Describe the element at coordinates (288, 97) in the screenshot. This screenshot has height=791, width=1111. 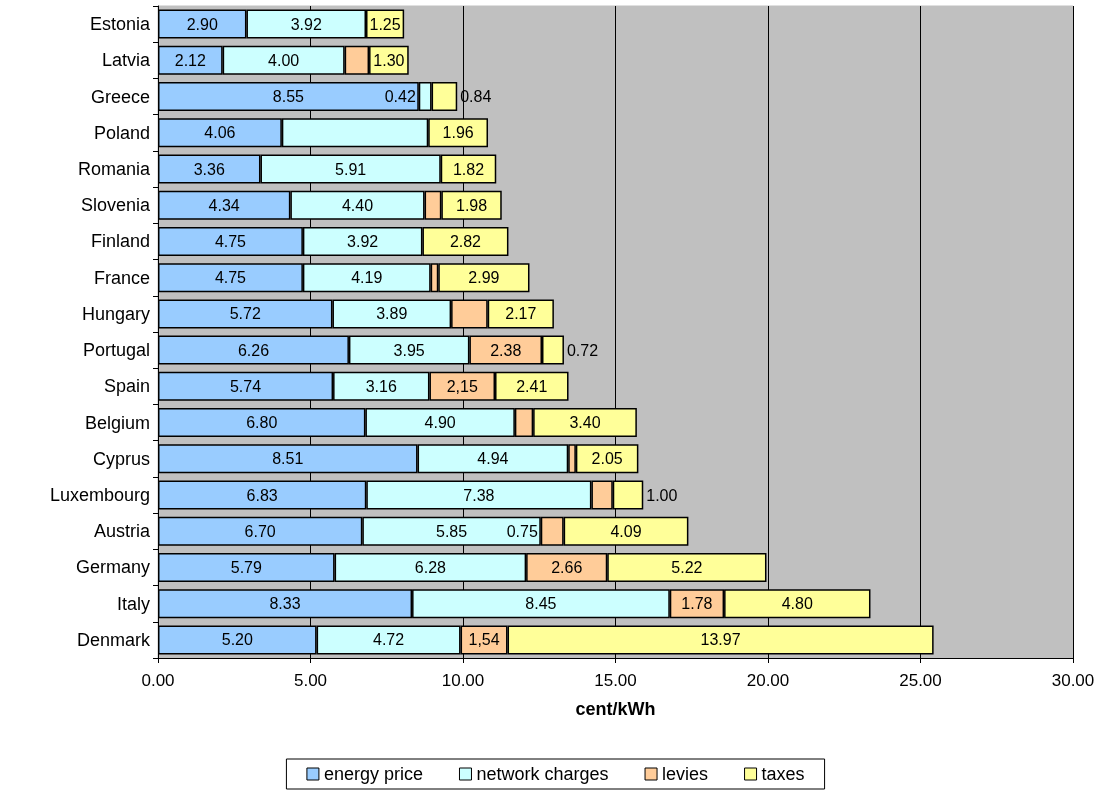
I see `data-label: 8.55` at that location.